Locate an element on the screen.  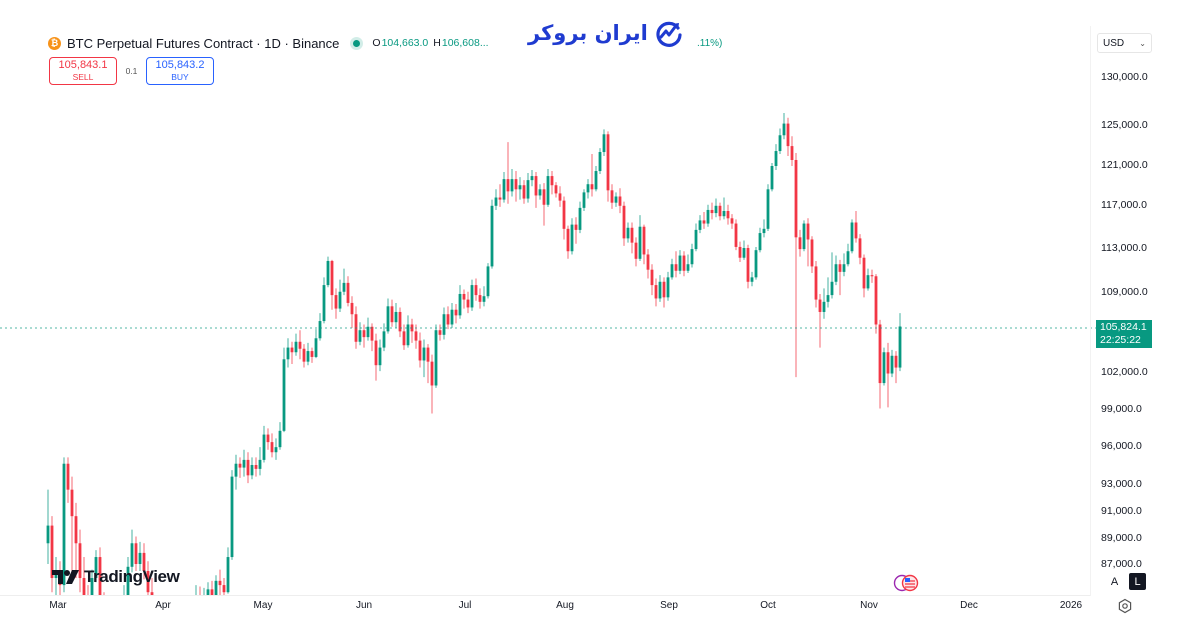
buy-button: 105,843.2 BUY is located at coordinates (180, 71).